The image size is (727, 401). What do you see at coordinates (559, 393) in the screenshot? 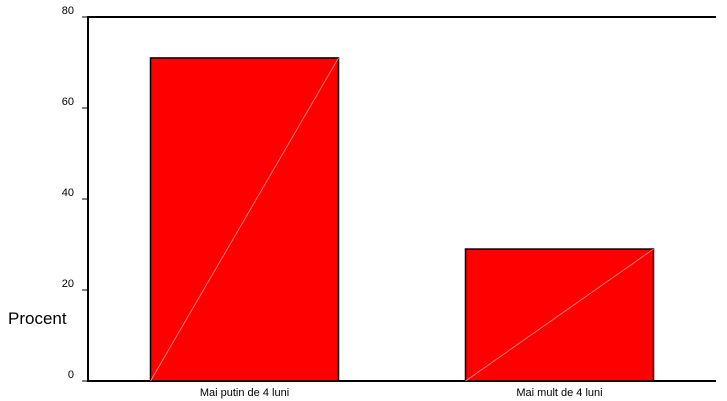
I see `x-category-label: Mai mult de 4 luni` at bounding box center [559, 393].